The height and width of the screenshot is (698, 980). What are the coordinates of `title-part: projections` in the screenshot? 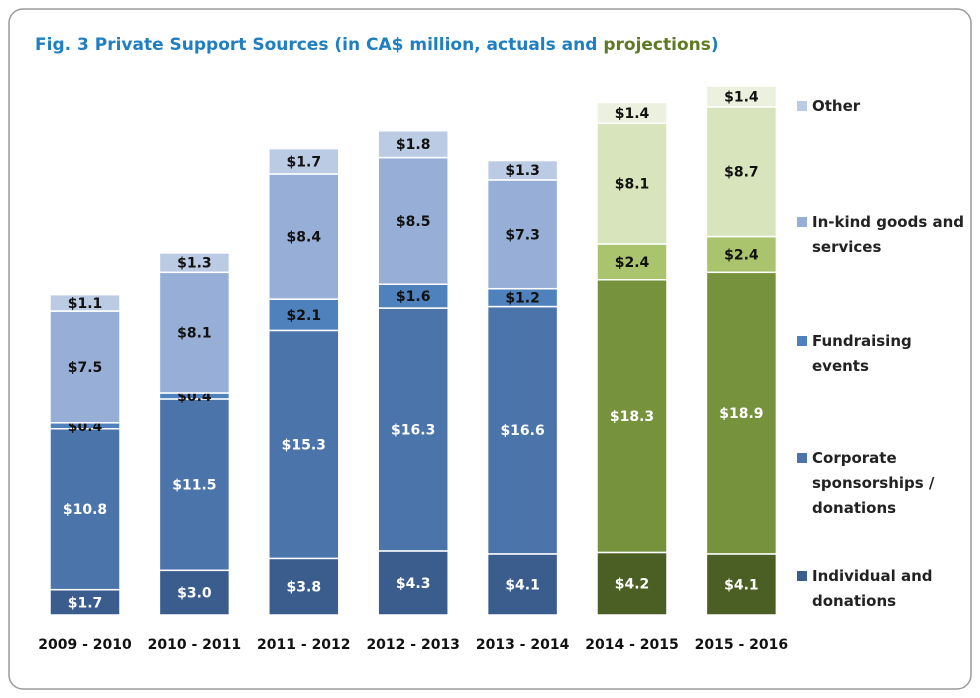 It's located at (657, 45).